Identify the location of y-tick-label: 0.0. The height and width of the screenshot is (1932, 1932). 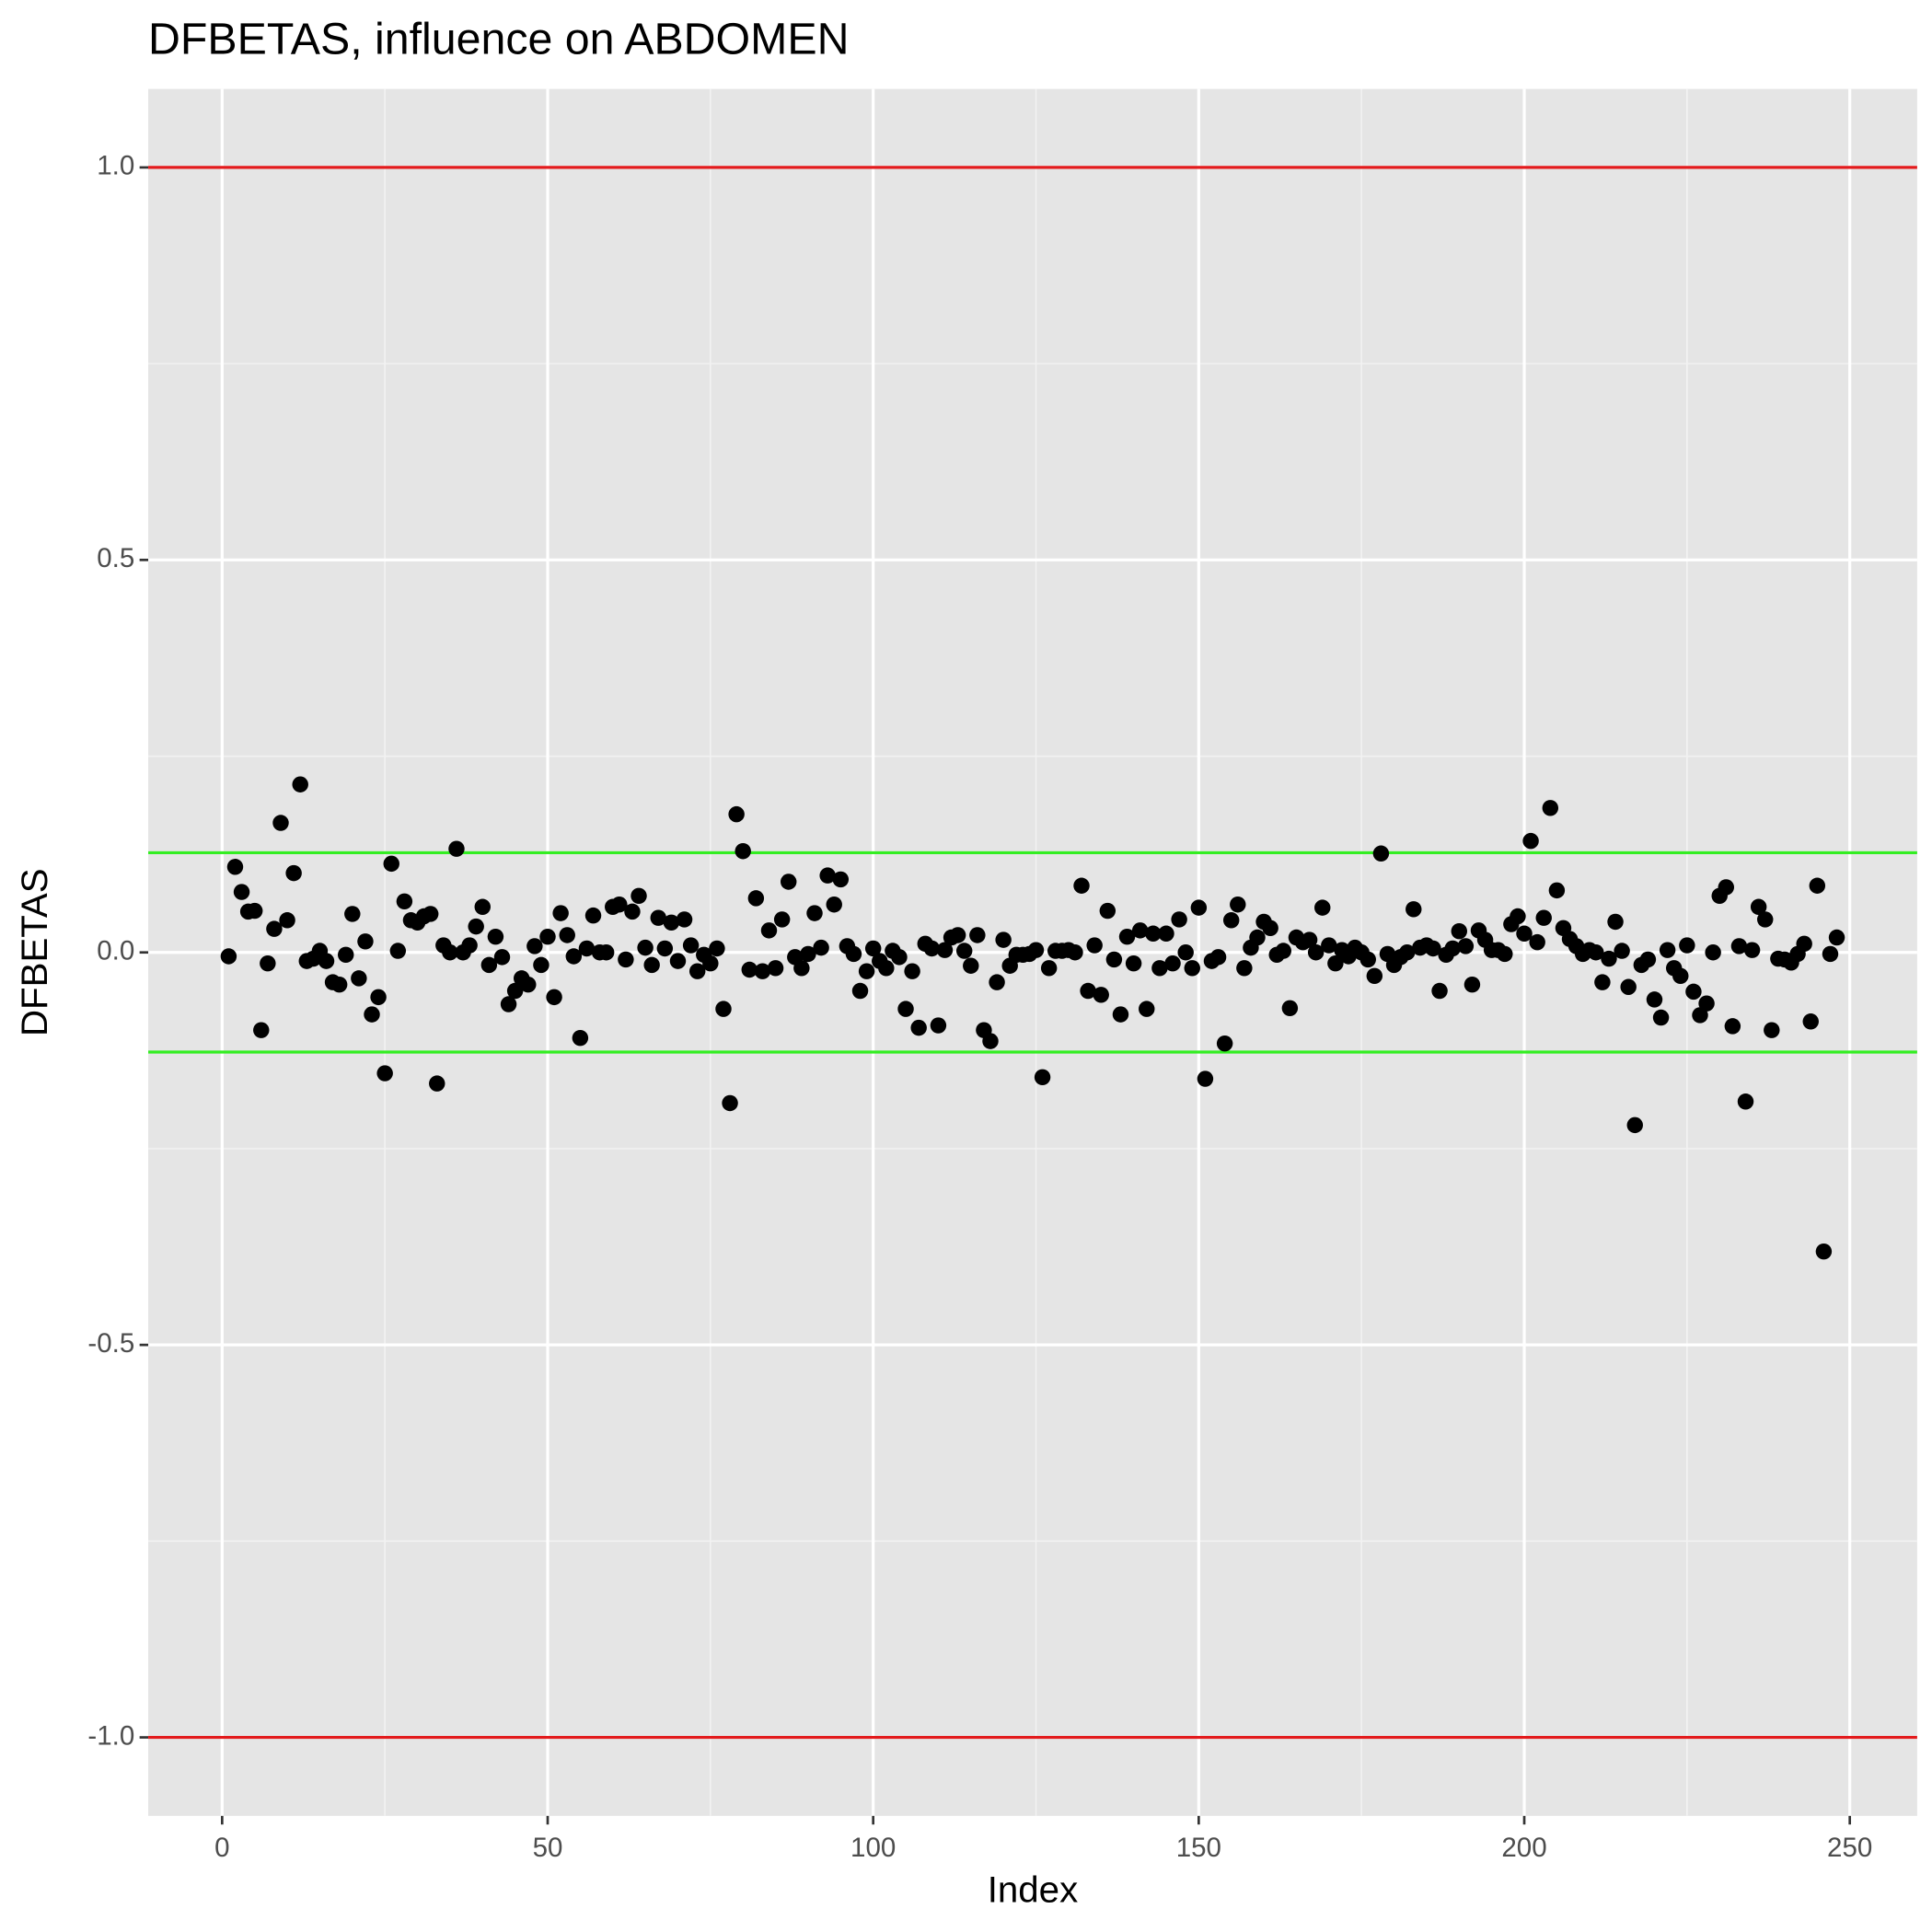
(116, 951).